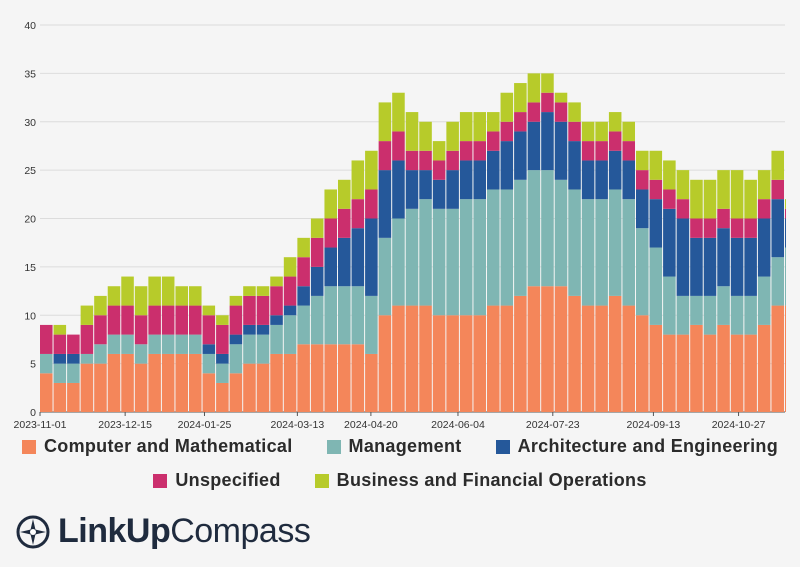  I want to click on brand-logo: LinkUpCompass, so click(163, 531).